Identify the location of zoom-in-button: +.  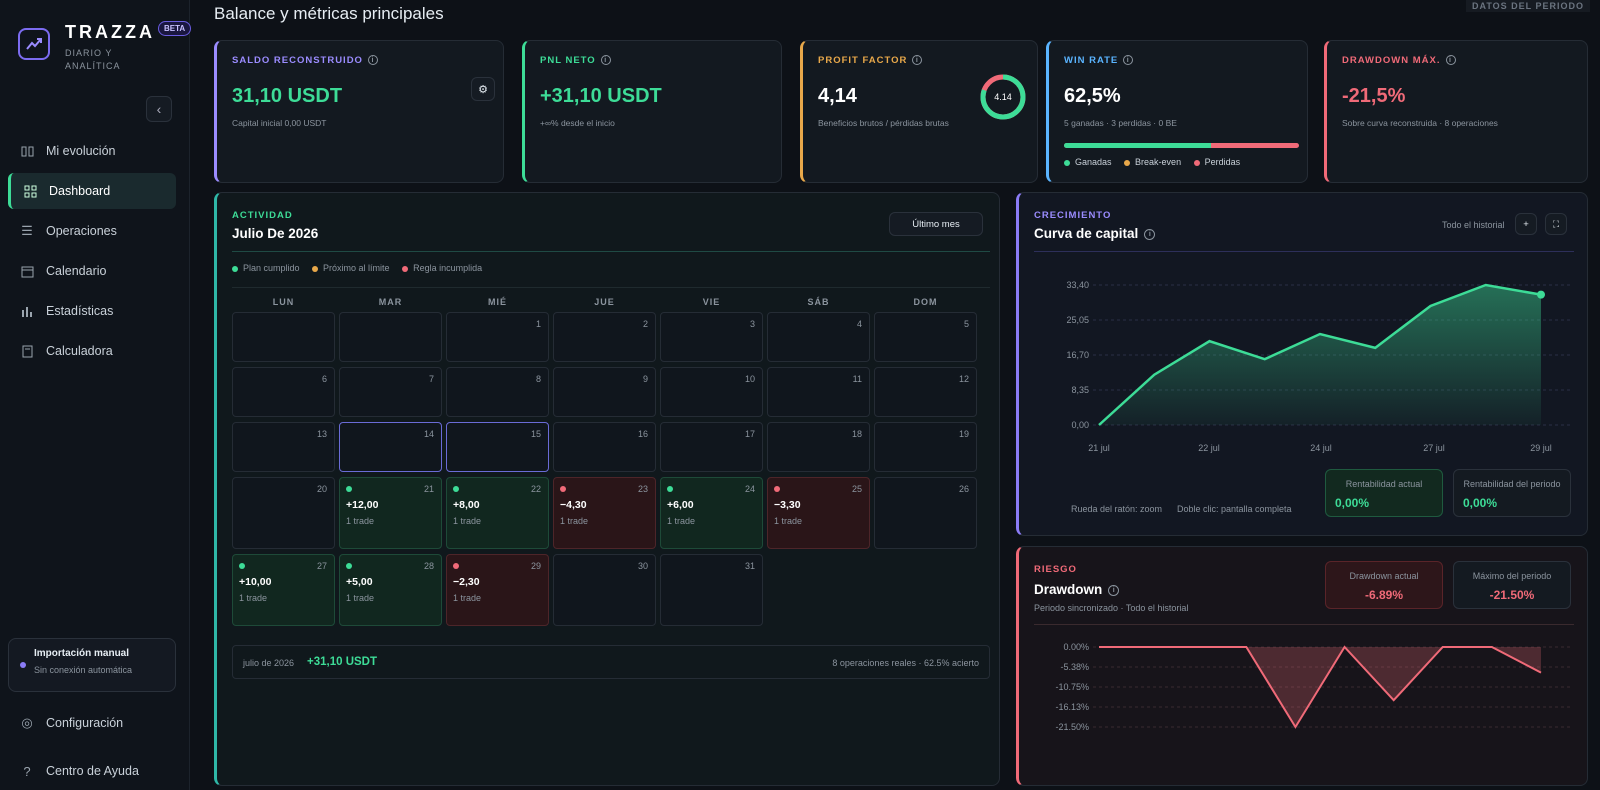
(1526, 224).